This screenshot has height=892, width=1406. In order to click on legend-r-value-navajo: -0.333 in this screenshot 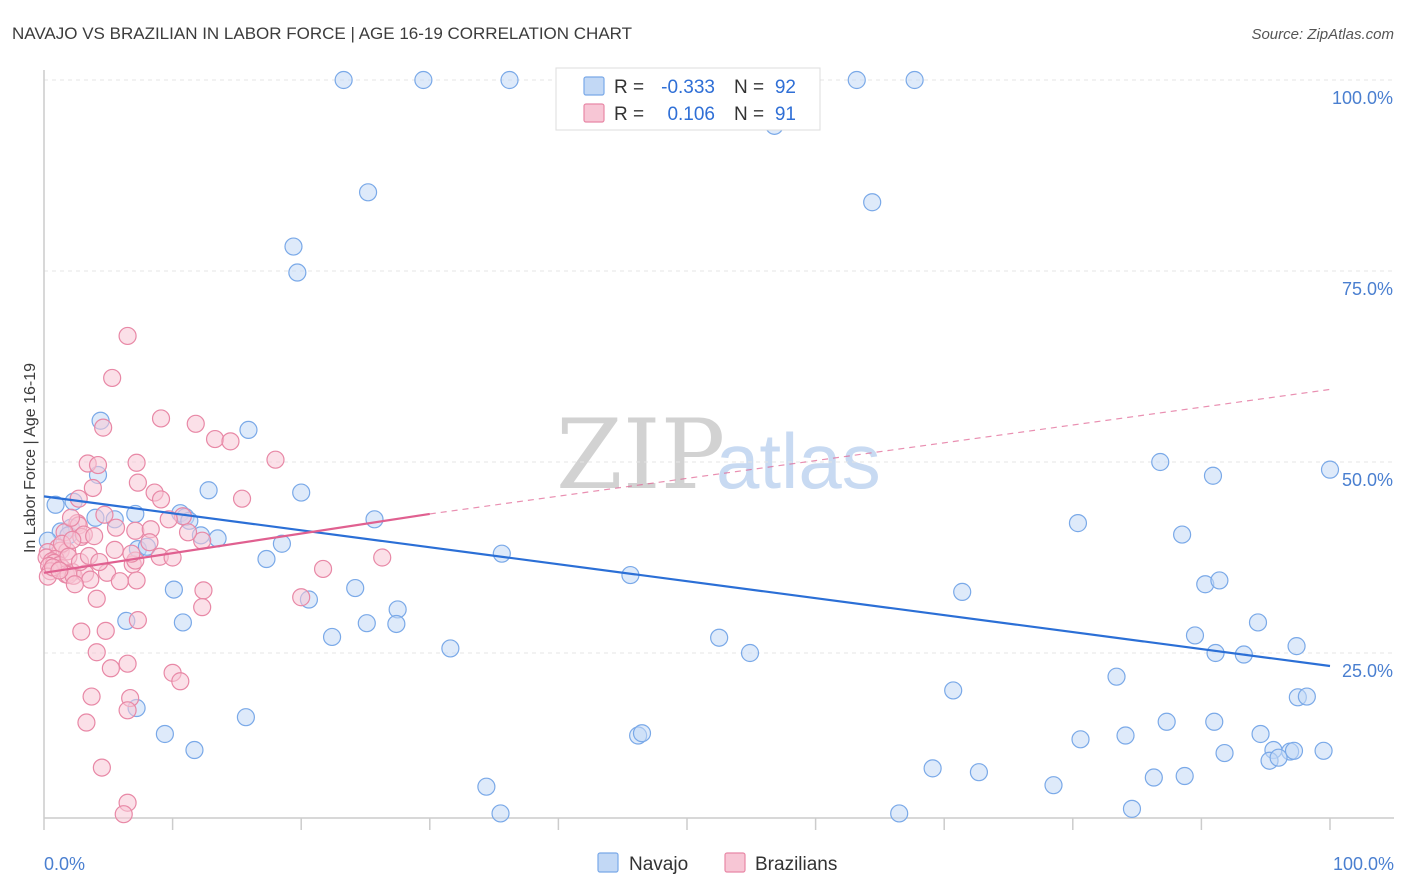, I will do `click(688, 87)`.